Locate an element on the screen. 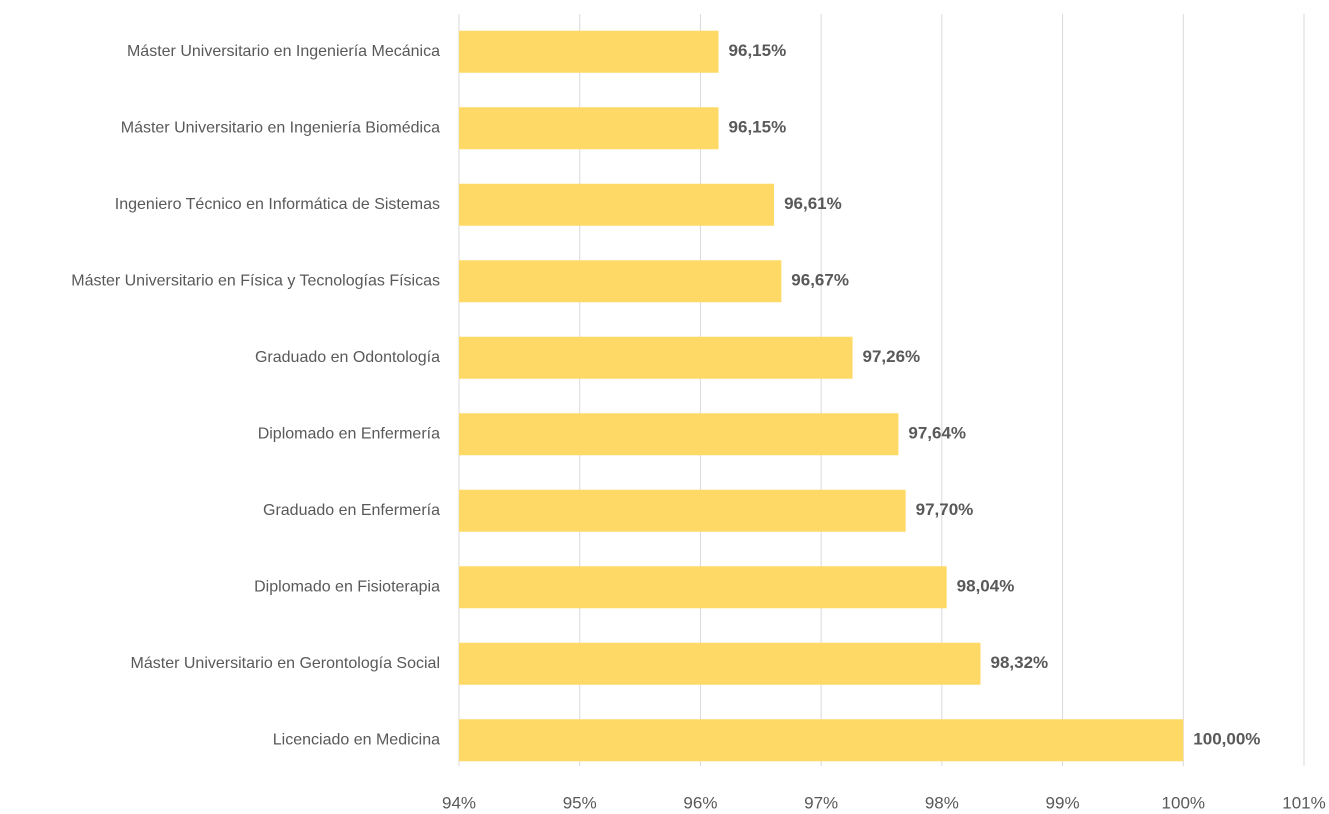 This screenshot has height=814, width=1329. x-tick-label: 97% is located at coordinates (821, 802).